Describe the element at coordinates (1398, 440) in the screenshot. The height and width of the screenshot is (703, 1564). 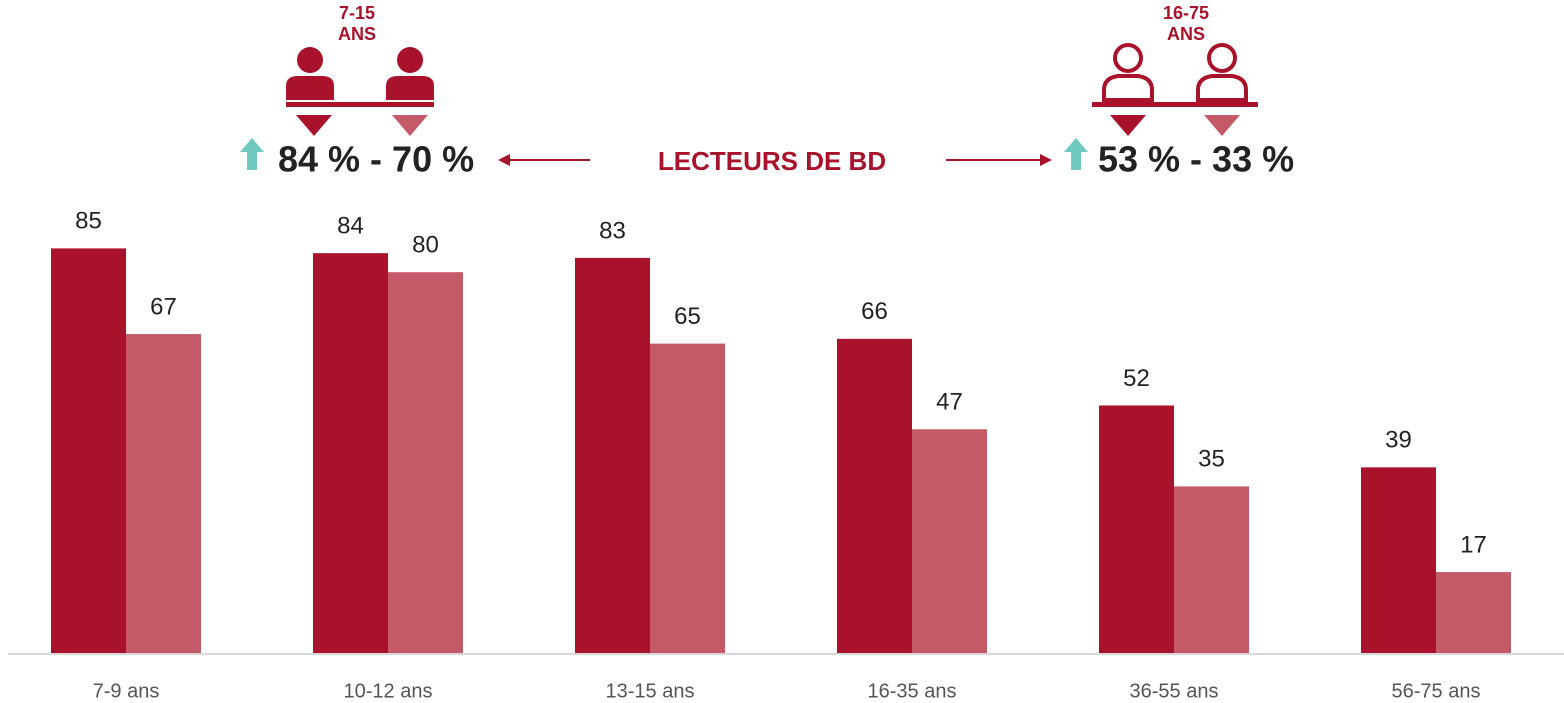
I see `value-label: 39` at that location.